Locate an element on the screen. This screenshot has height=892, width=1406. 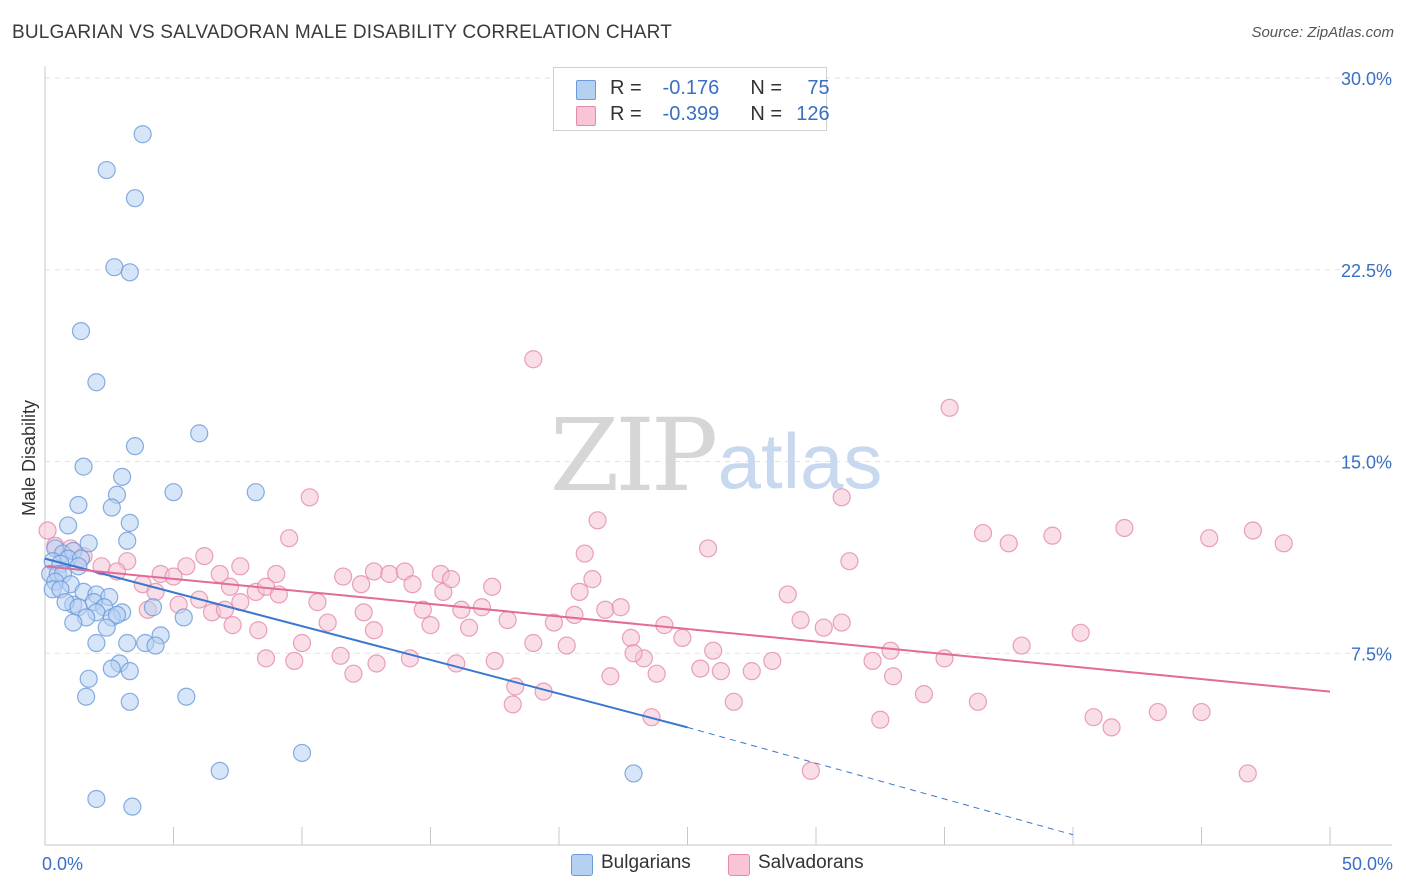
correlation-legend: R = -0.176 N = 75 R = -0.399 N = 126 is located at coordinates (691, 99).